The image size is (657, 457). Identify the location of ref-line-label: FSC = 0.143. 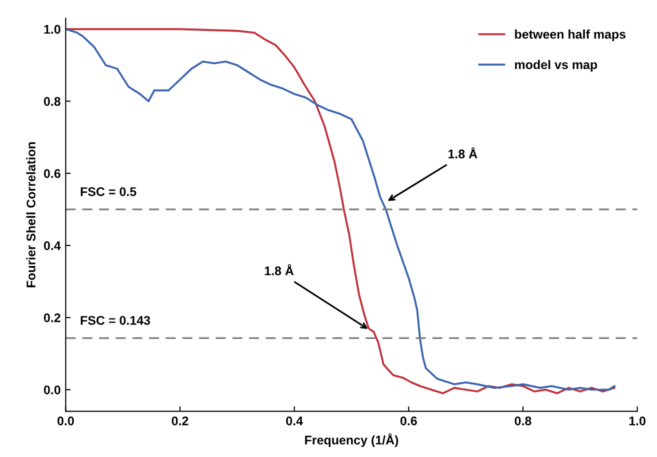
(115, 320).